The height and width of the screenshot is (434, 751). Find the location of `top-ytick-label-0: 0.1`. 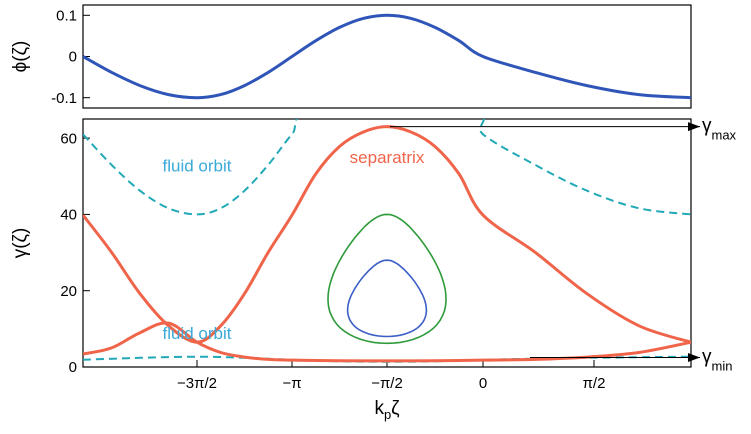

top-ytick-label-0: 0.1 is located at coordinates (66, 16).